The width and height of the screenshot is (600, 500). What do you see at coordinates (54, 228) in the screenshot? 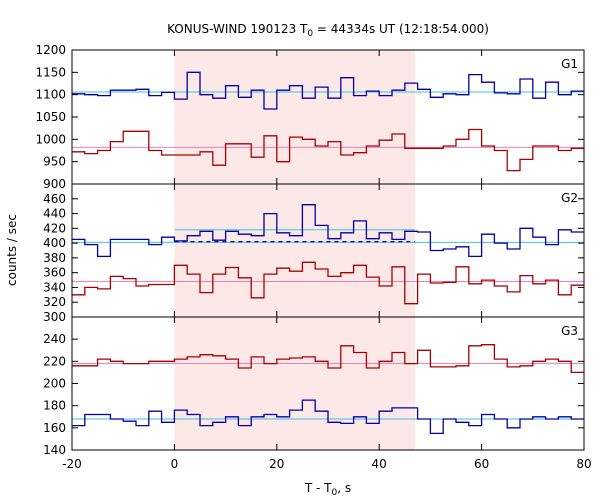
I see `g2-y-tick-label: 420` at bounding box center [54, 228].